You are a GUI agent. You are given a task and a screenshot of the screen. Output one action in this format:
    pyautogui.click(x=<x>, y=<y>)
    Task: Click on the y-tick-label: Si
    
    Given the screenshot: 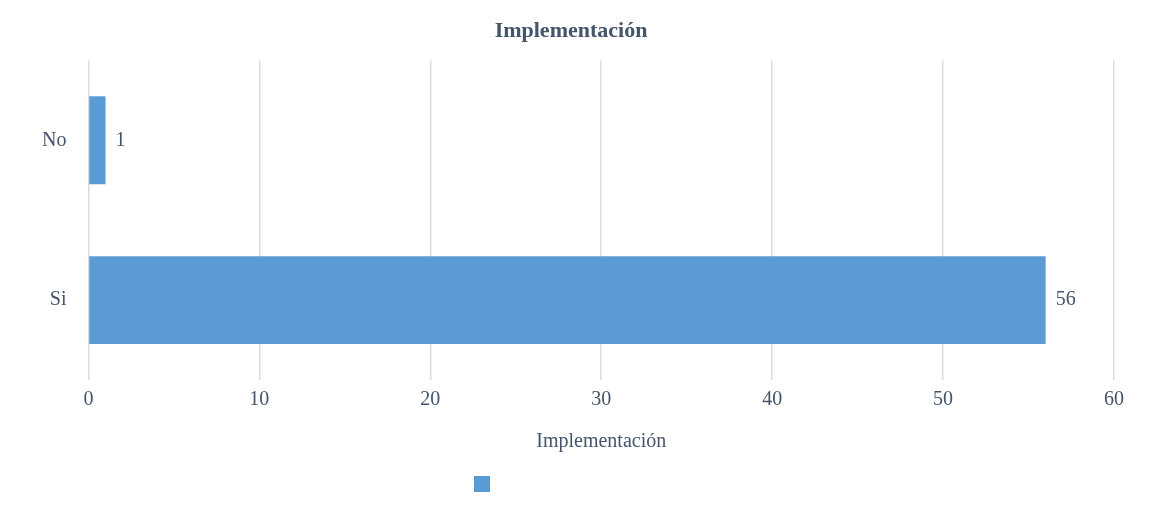 What is the action you would take?
    pyautogui.click(x=58, y=298)
    